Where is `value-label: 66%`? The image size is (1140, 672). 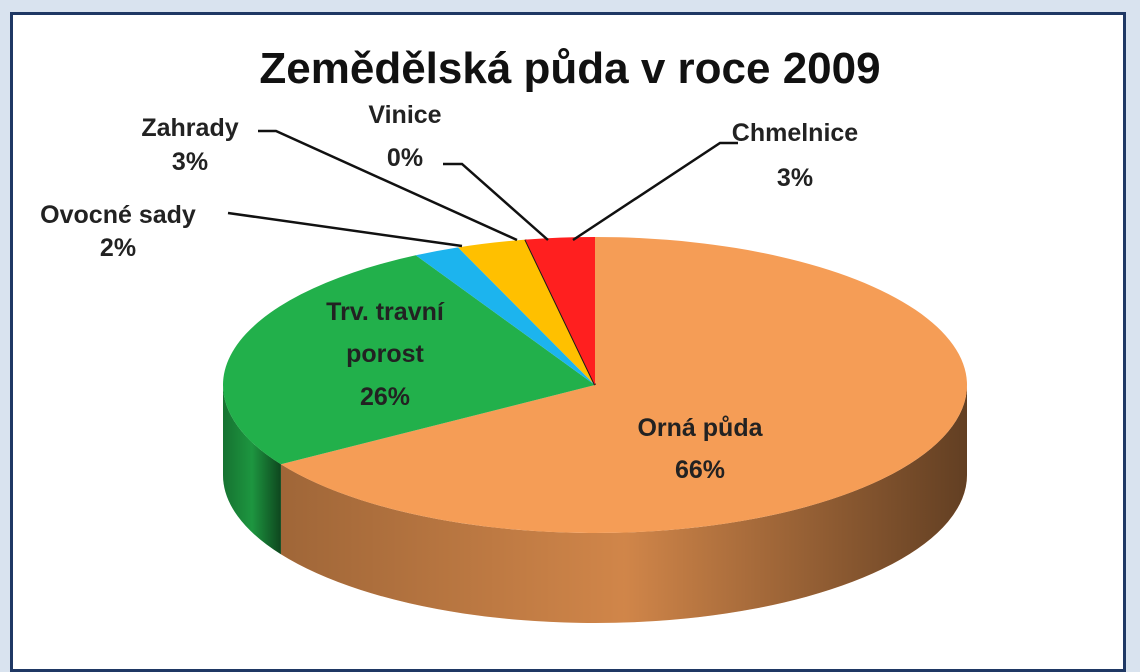
value-label: 66% is located at coordinates (700, 470).